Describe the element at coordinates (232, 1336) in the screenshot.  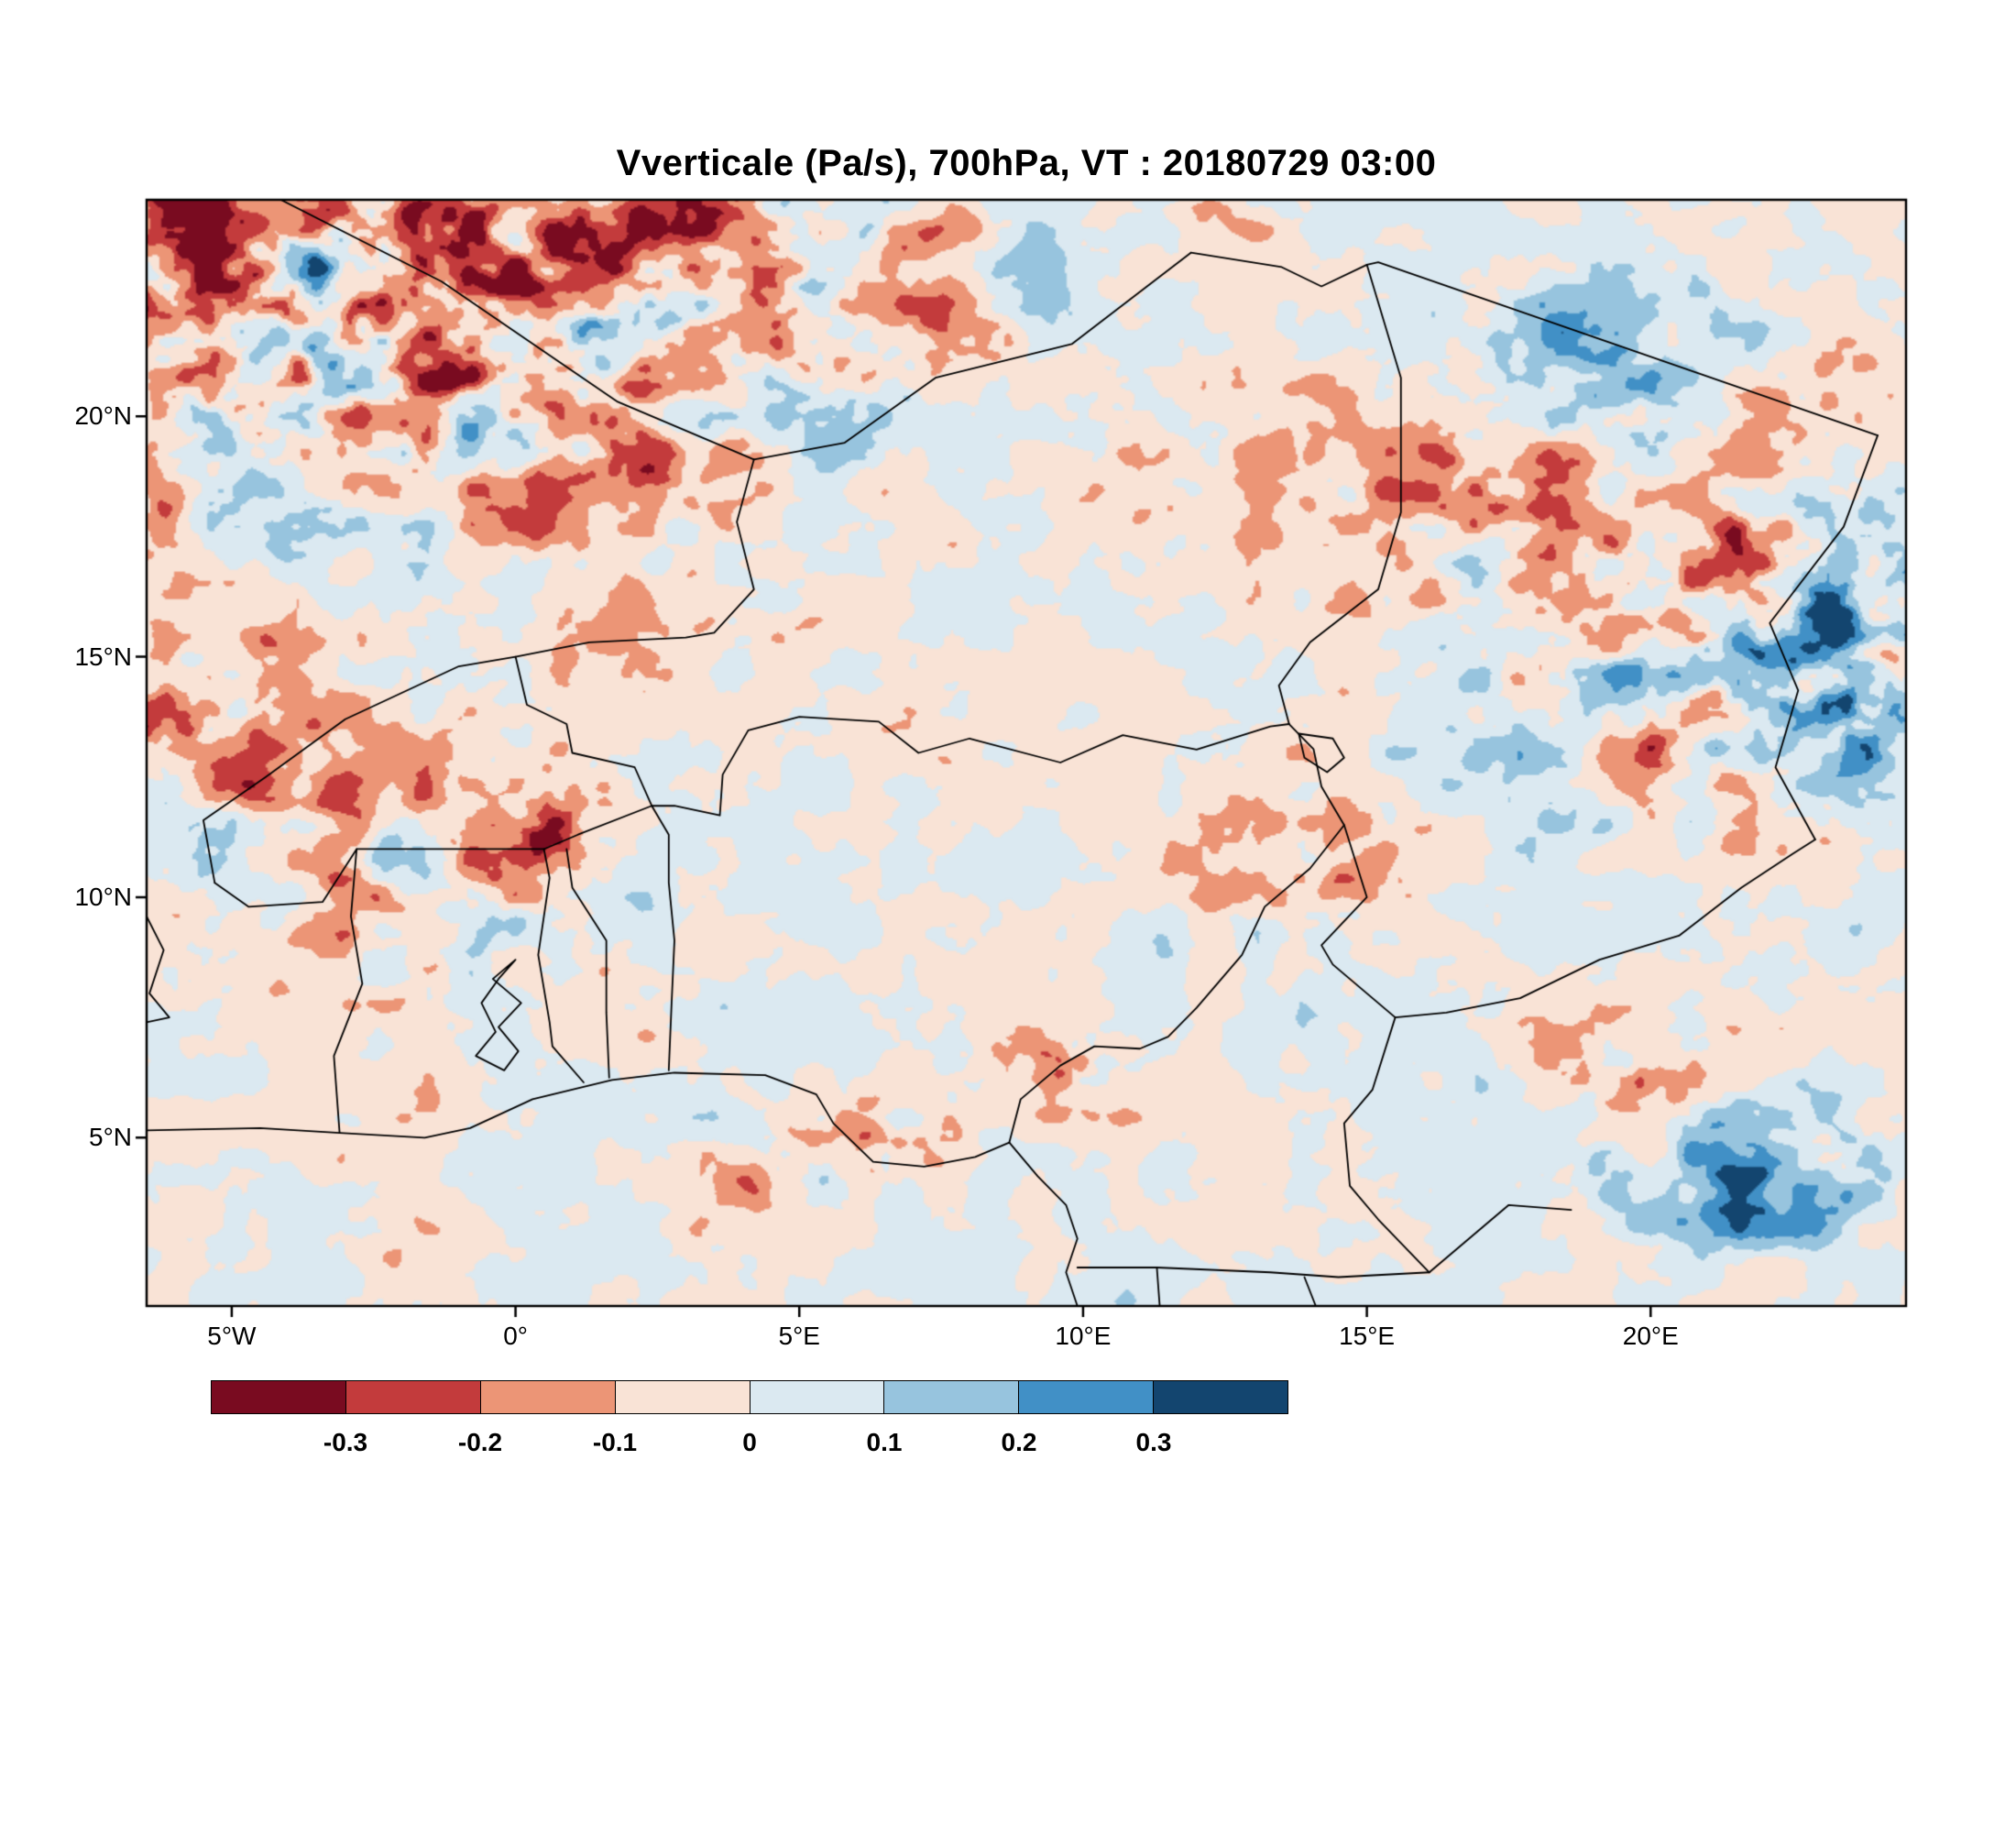
I see `x-tick-label: 5°W` at that location.